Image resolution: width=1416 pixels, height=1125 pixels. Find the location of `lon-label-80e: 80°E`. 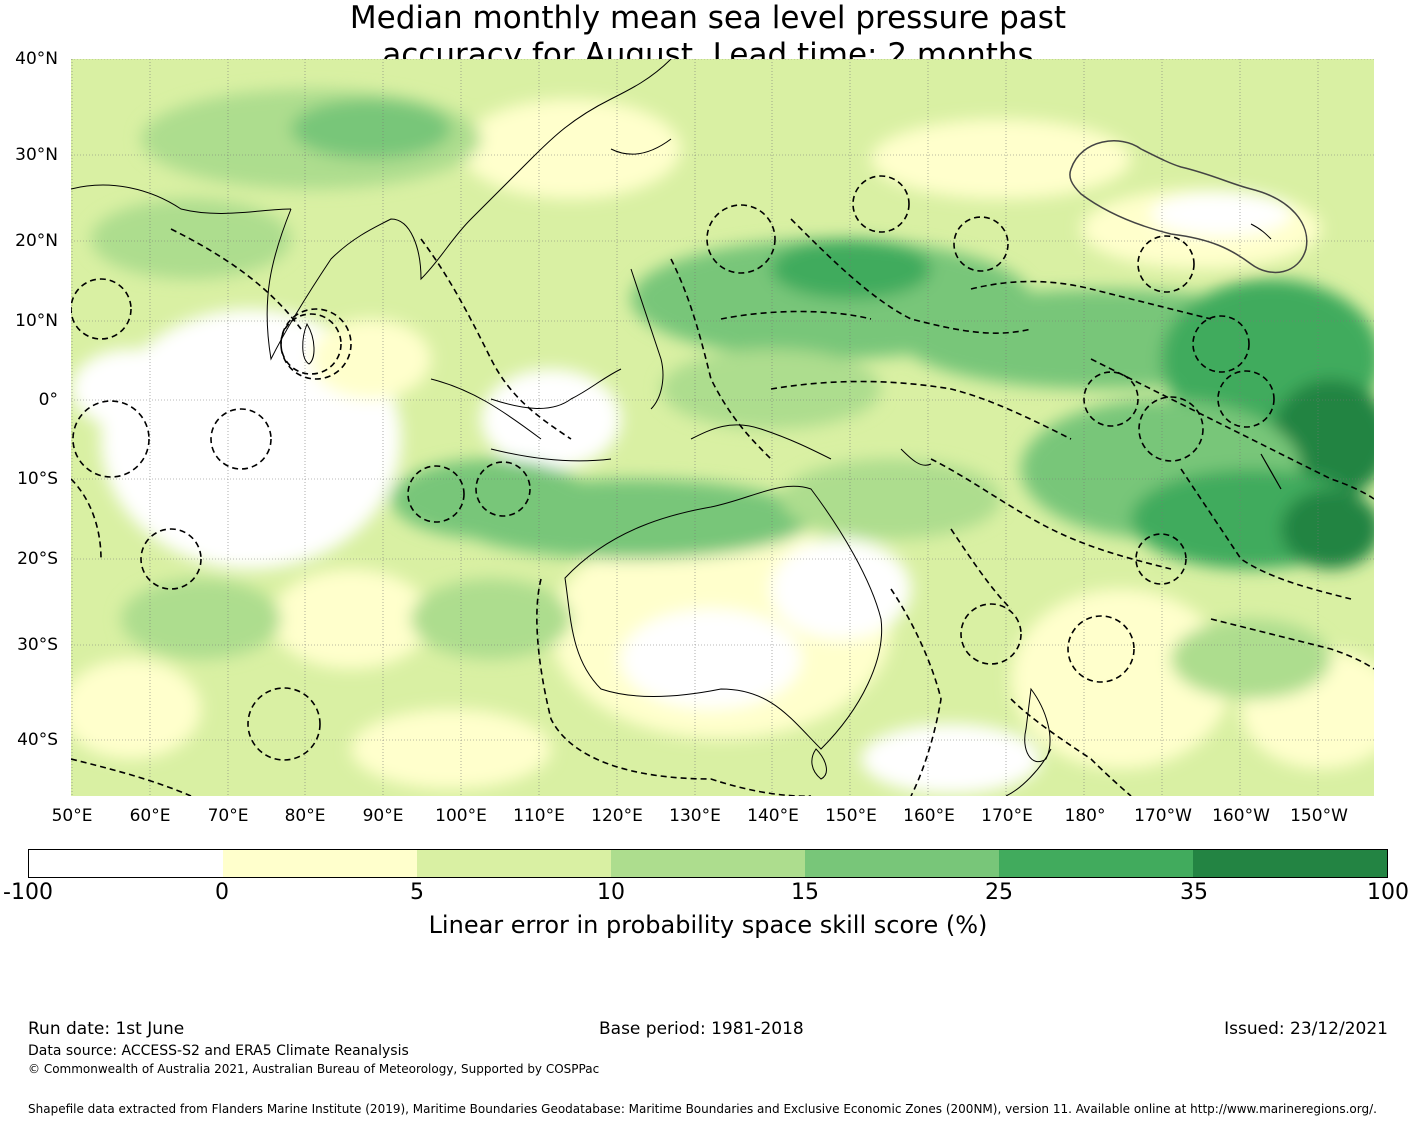

lon-label-80e: 80°E is located at coordinates (305, 816).